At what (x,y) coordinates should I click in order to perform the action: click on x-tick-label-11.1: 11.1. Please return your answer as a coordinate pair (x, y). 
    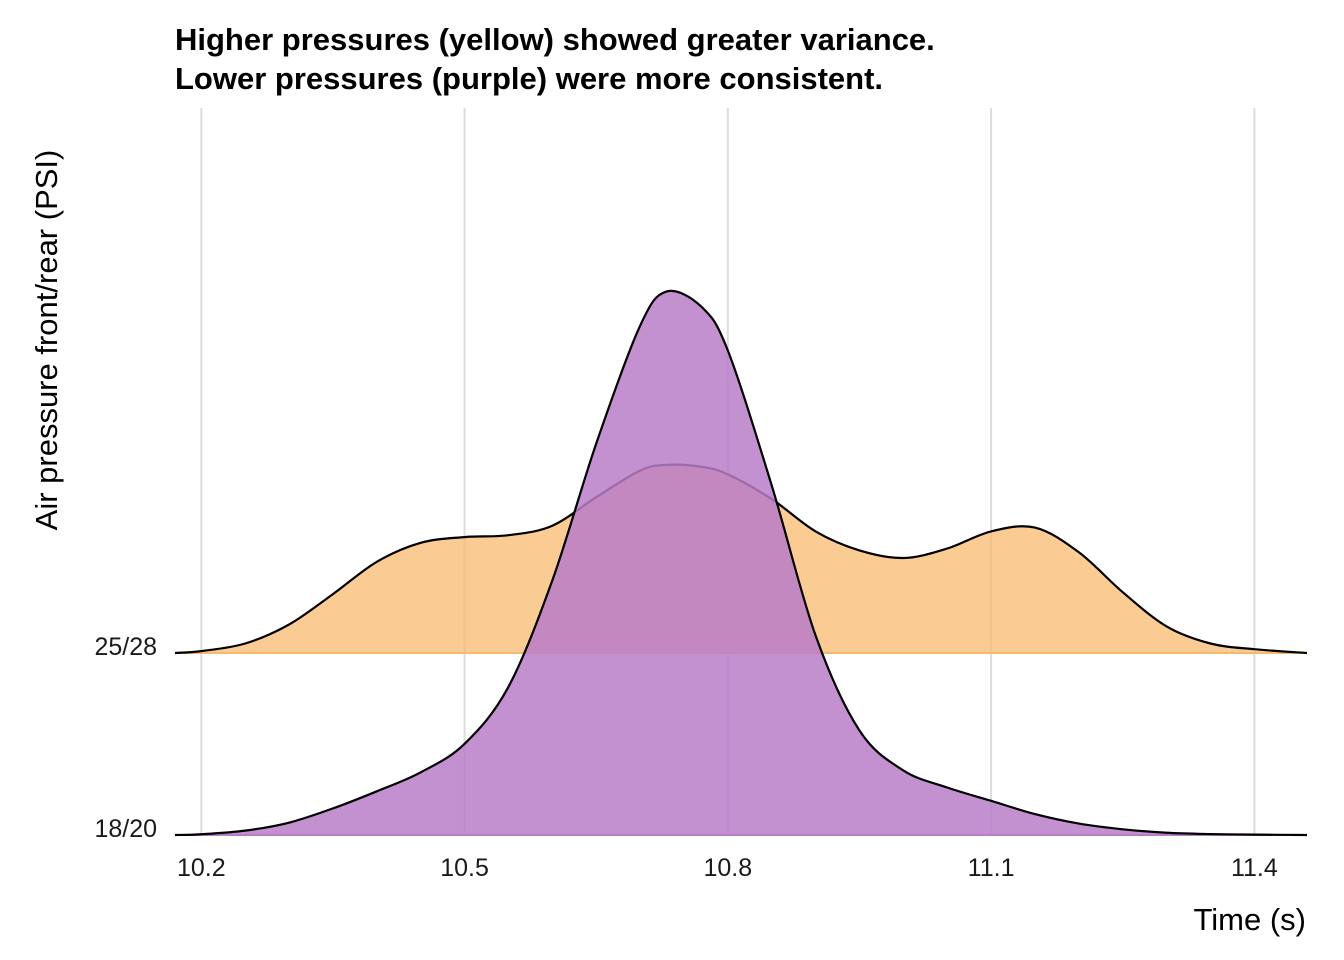
    Looking at the image, I should click on (991, 868).